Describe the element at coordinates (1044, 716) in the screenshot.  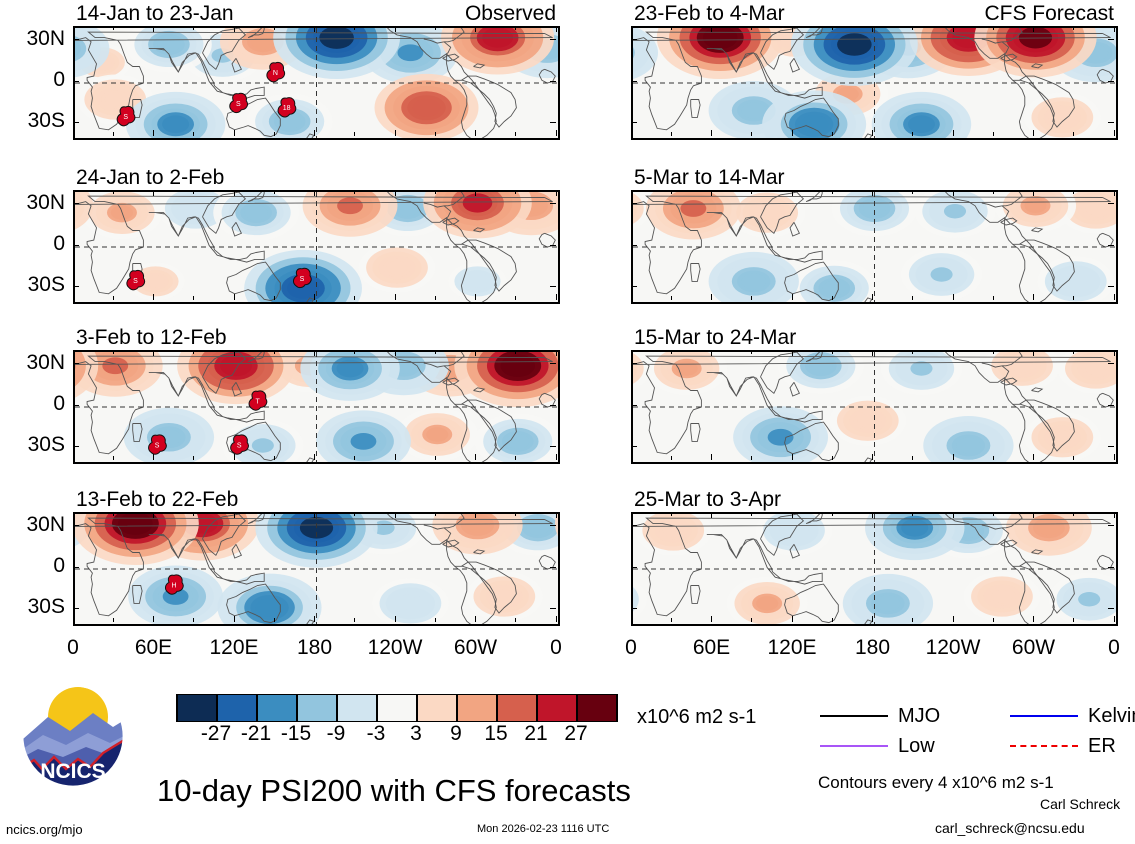
I see `legend-line-kelvin-x2` at that location.